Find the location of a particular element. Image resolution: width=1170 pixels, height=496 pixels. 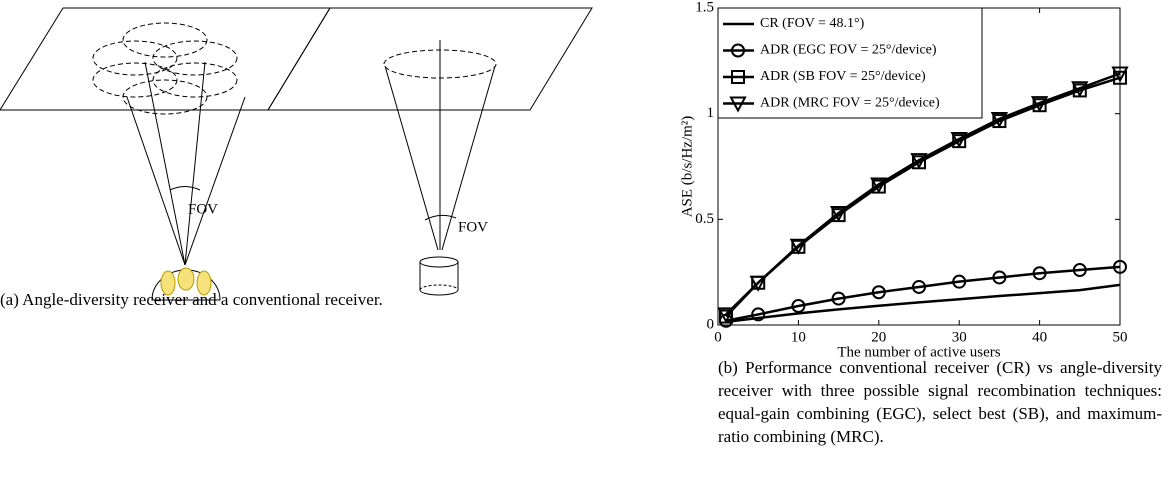

y-tick-label: 1 is located at coordinates (711, 113).